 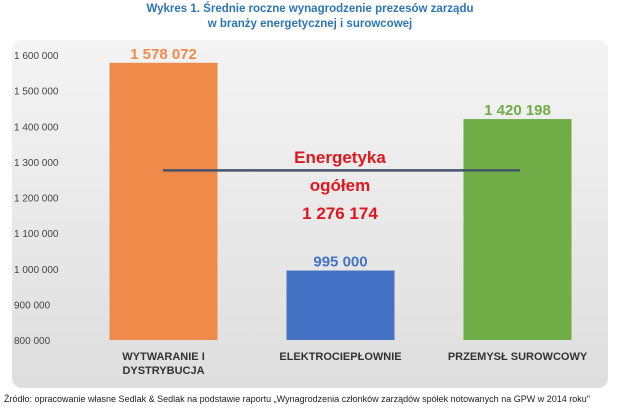 I want to click on data-label: 995 000, so click(x=340, y=262).